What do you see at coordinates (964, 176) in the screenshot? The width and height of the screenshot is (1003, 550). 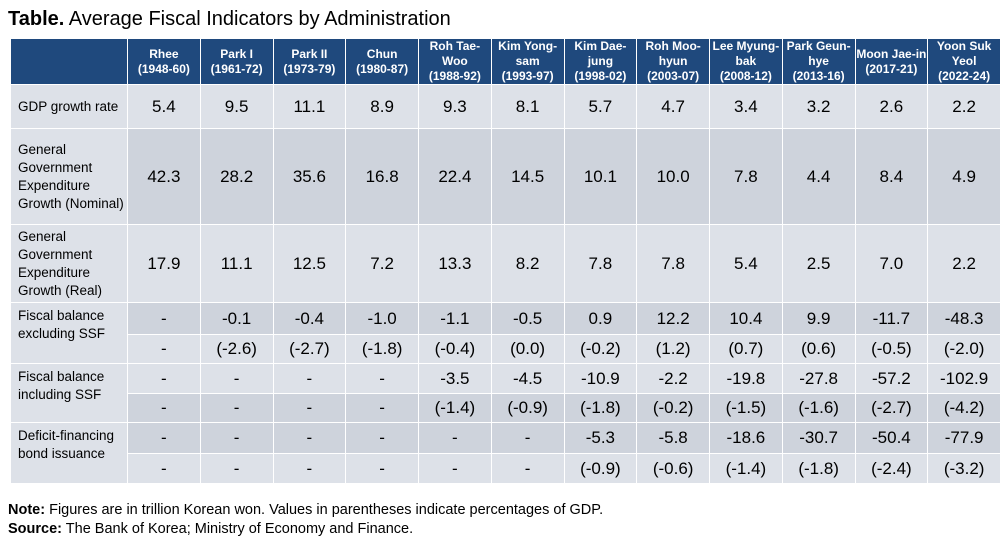 I see `table-cell: 4.9` at bounding box center [964, 176].